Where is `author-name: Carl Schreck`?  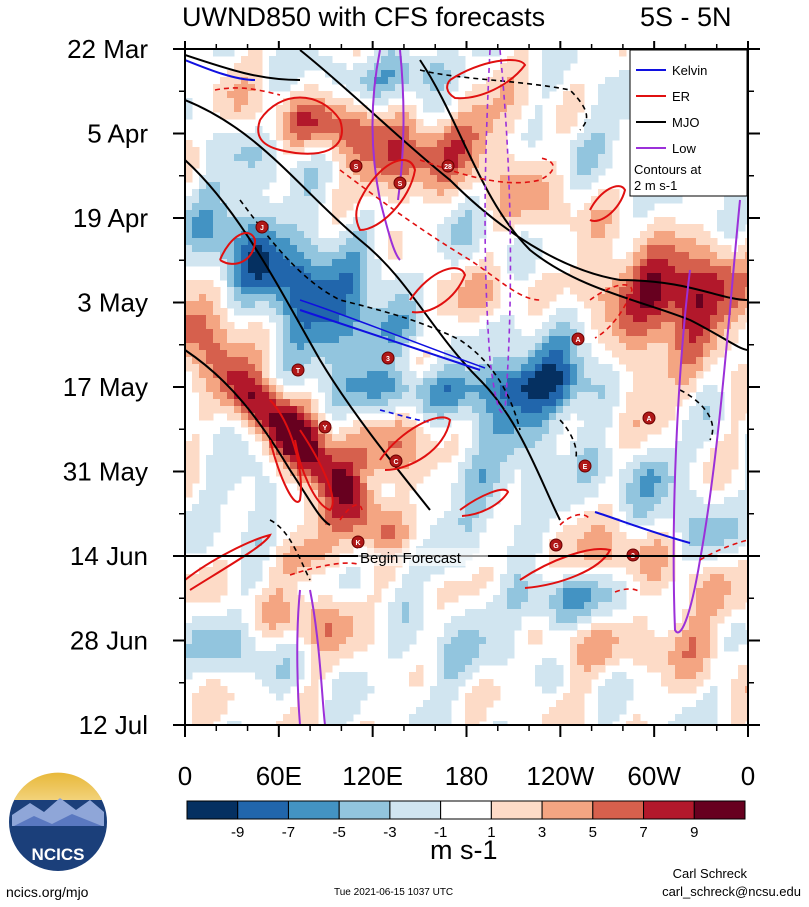
author-name: Carl Schreck is located at coordinates (709, 873).